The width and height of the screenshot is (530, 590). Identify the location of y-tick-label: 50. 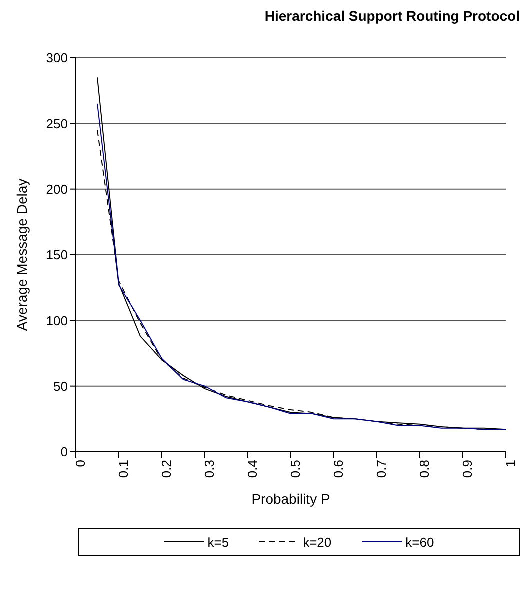
(61, 386).